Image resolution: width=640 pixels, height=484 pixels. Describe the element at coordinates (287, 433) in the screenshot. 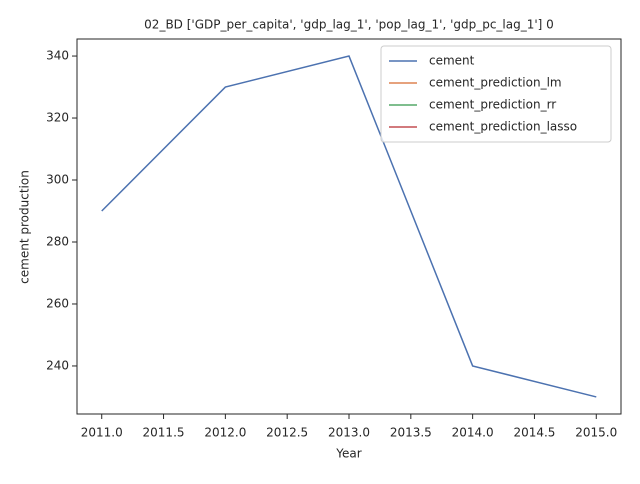

I see `x-tick-label: 2012.5` at that location.